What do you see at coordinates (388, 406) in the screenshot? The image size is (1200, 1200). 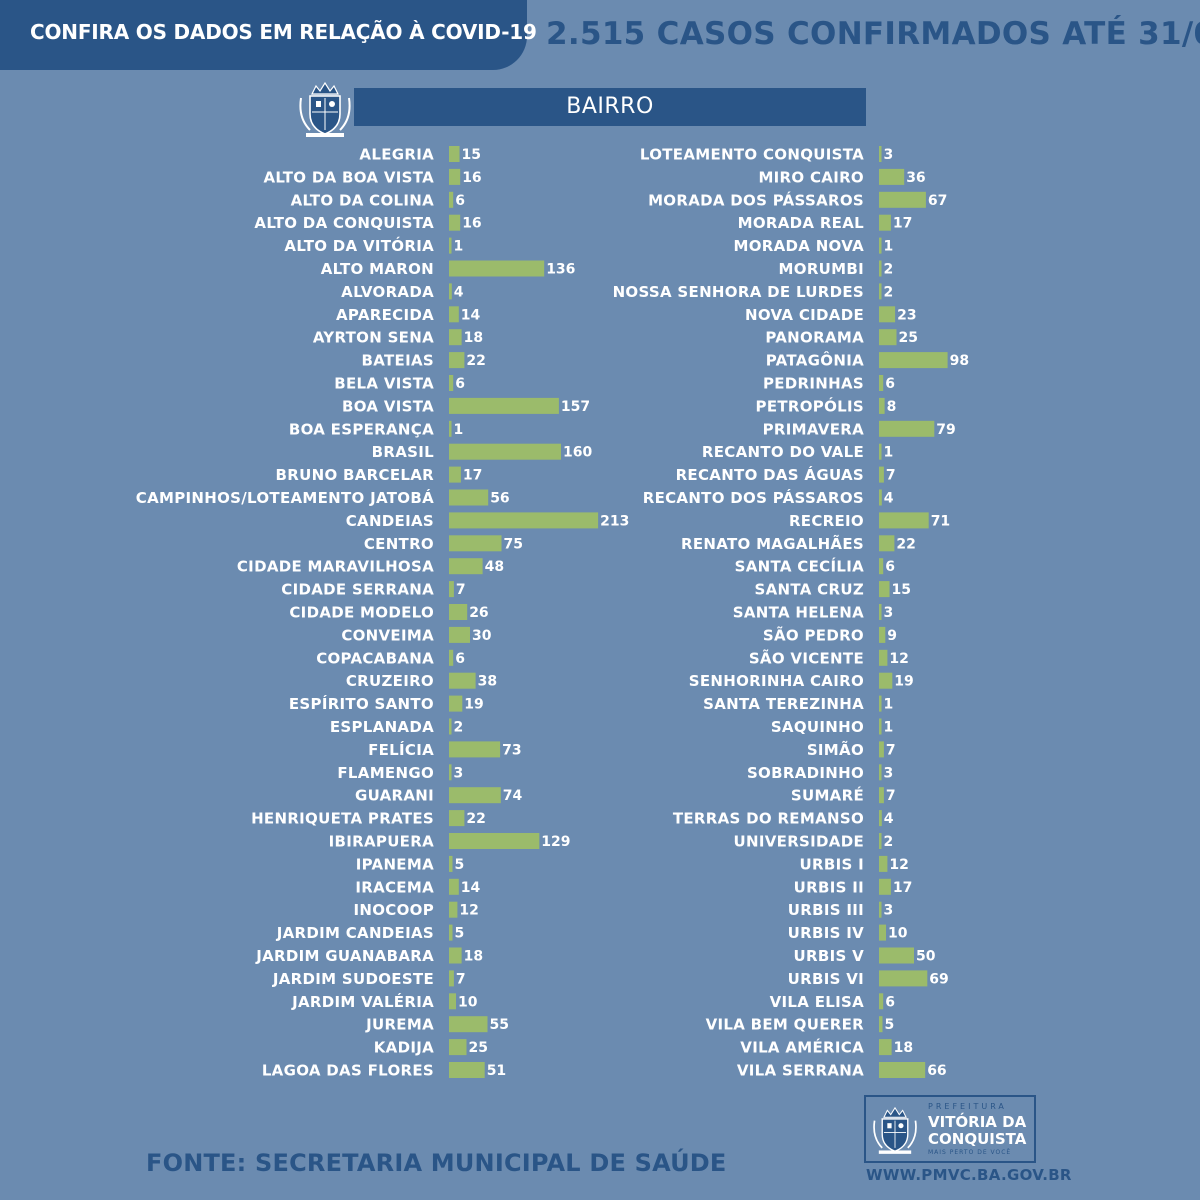 I see `category-label: BOA VISTA` at bounding box center [388, 406].